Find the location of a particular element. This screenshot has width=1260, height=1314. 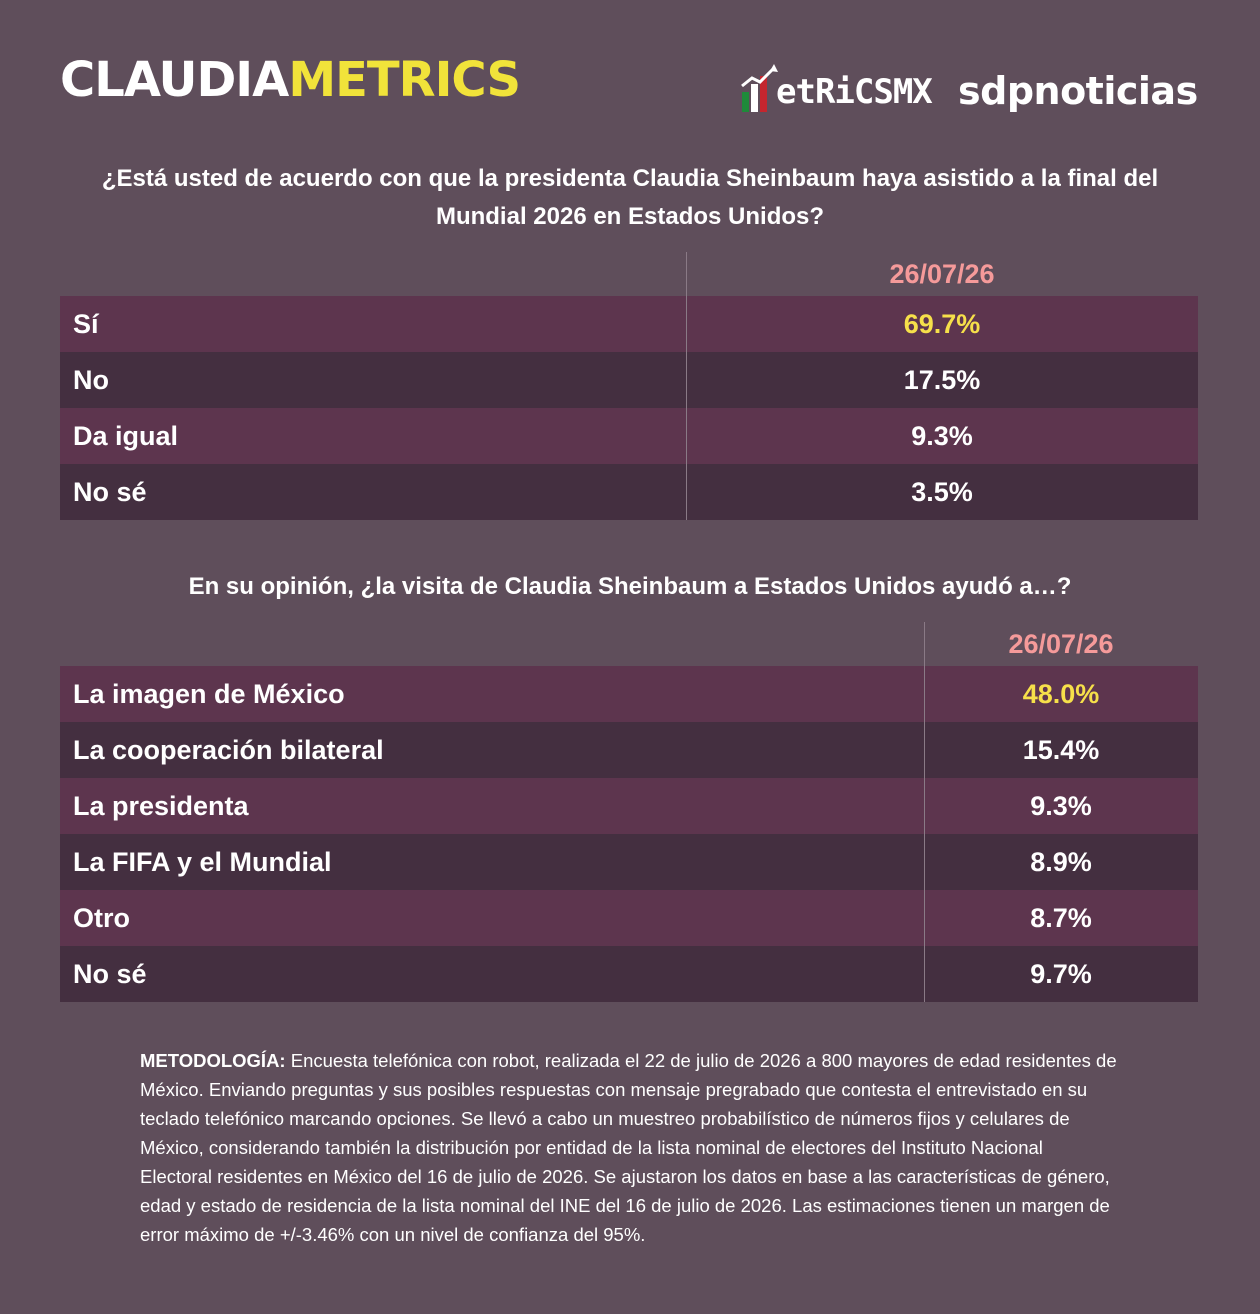

partner-logos: etRiCSMX sdpnoticias is located at coordinates (970, 88).